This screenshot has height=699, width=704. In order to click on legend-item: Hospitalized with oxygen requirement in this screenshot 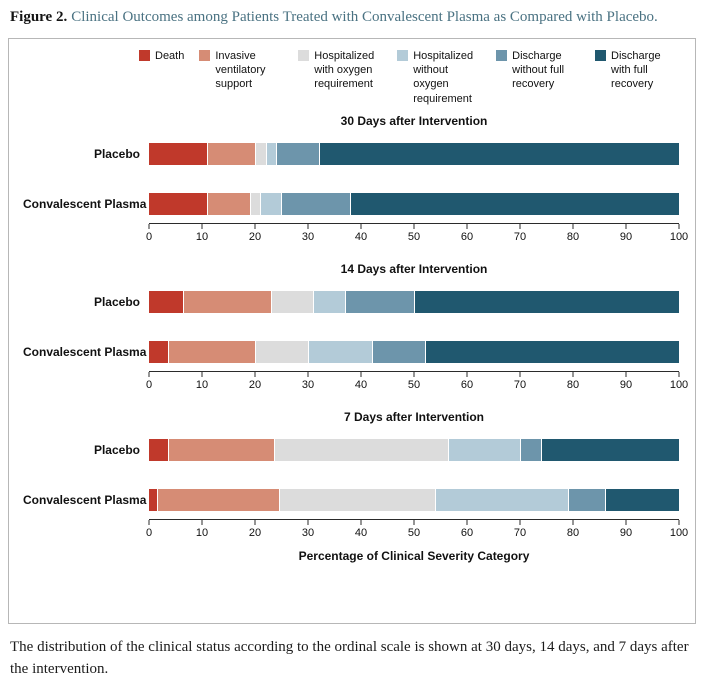, I will do `click(340, 77)`.